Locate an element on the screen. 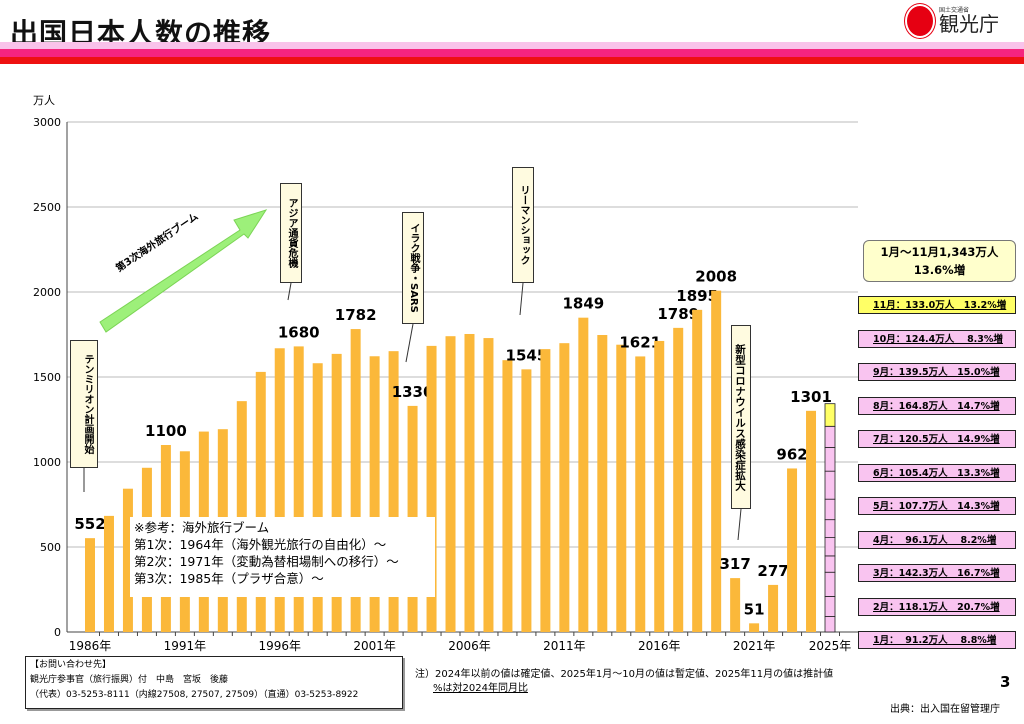 The height and width of the screenshot is (724, 1024). monthly-callout: 2月：118.1万人 20.7%増 is located at coordinates (937, 606).